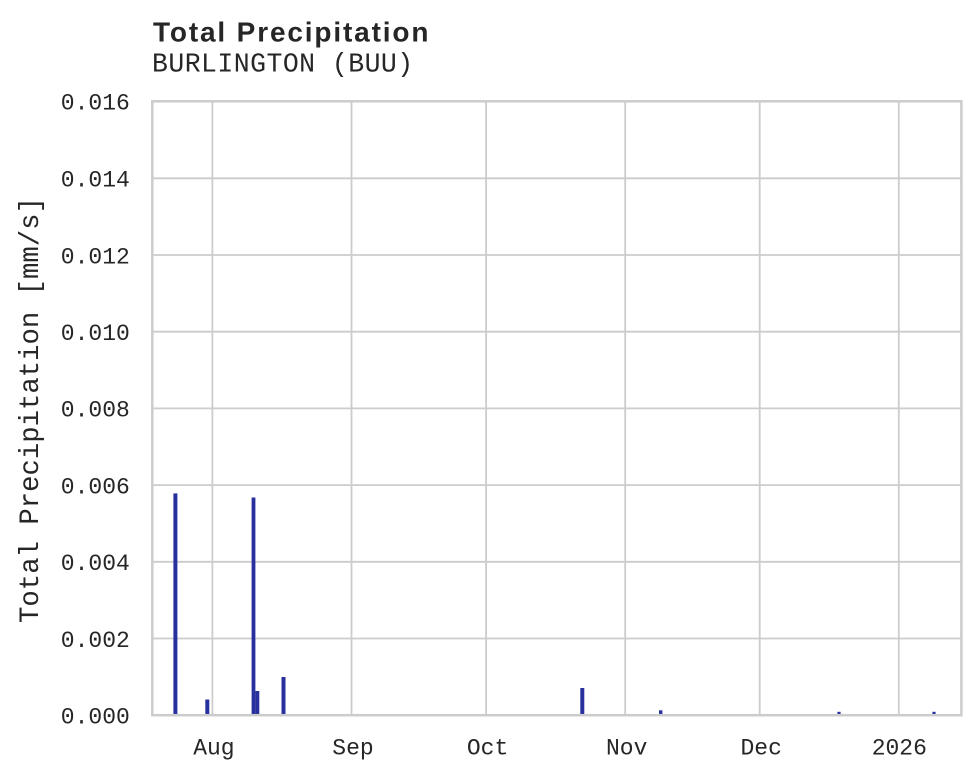 The image size is (980, 780). What do you see at coordinates (627, 749) in the screenshot?
I see `svg-text: Nov` at bounding box center [627, 749].